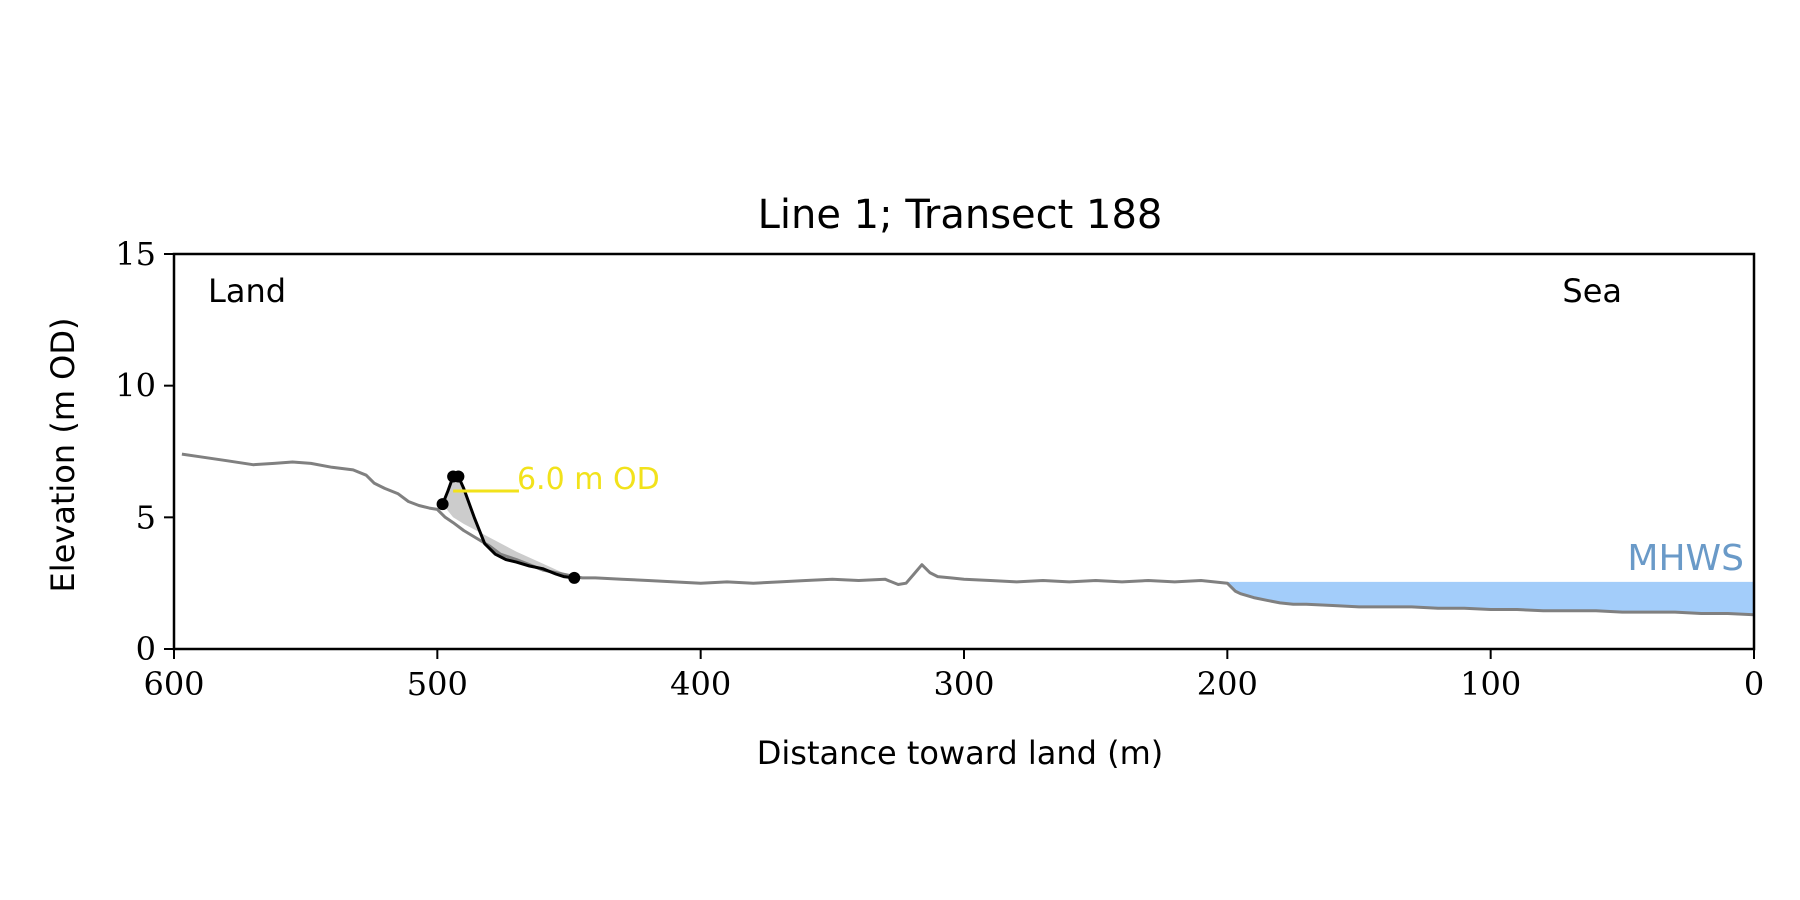 The width and height of the screenshot is (1800, 900). I want to click on threshold-label: 6.0 m OD, so click(588, 479).